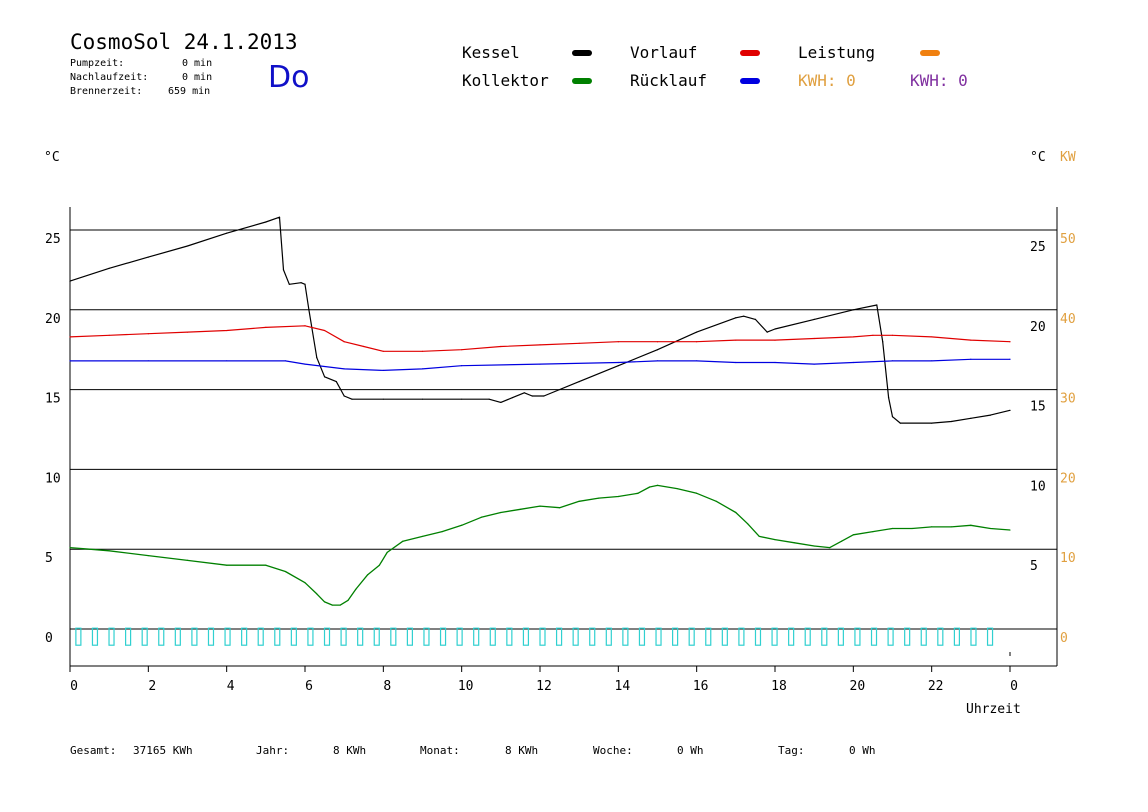 This screenshot has height=812, width=1148. I want to click on left-axis-unit: °C, so click(52, 157).